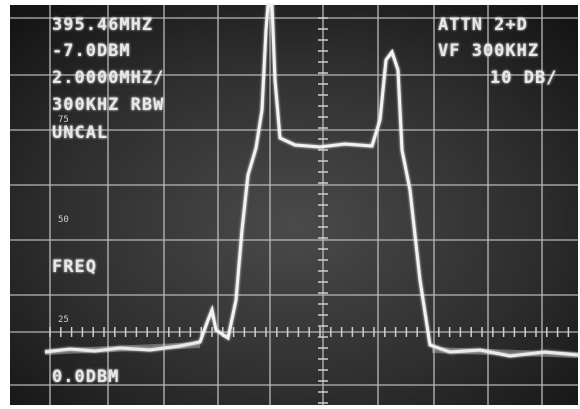  What do you see at coordinates (63, 120) in the screenshot?
I see `scale-label: 75` at bounding box center [63, 120].